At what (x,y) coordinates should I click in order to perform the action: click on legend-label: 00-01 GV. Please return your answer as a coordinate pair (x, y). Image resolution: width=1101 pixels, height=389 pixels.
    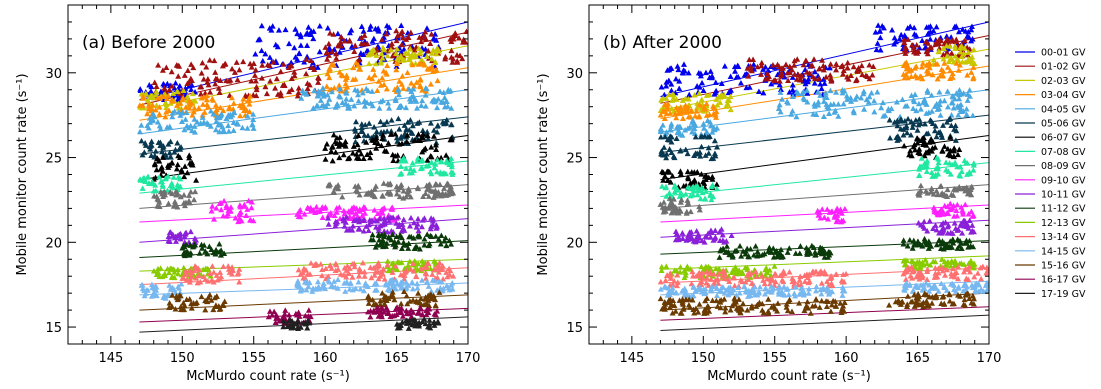
    Looking at the image, I should click on (1063, 53).